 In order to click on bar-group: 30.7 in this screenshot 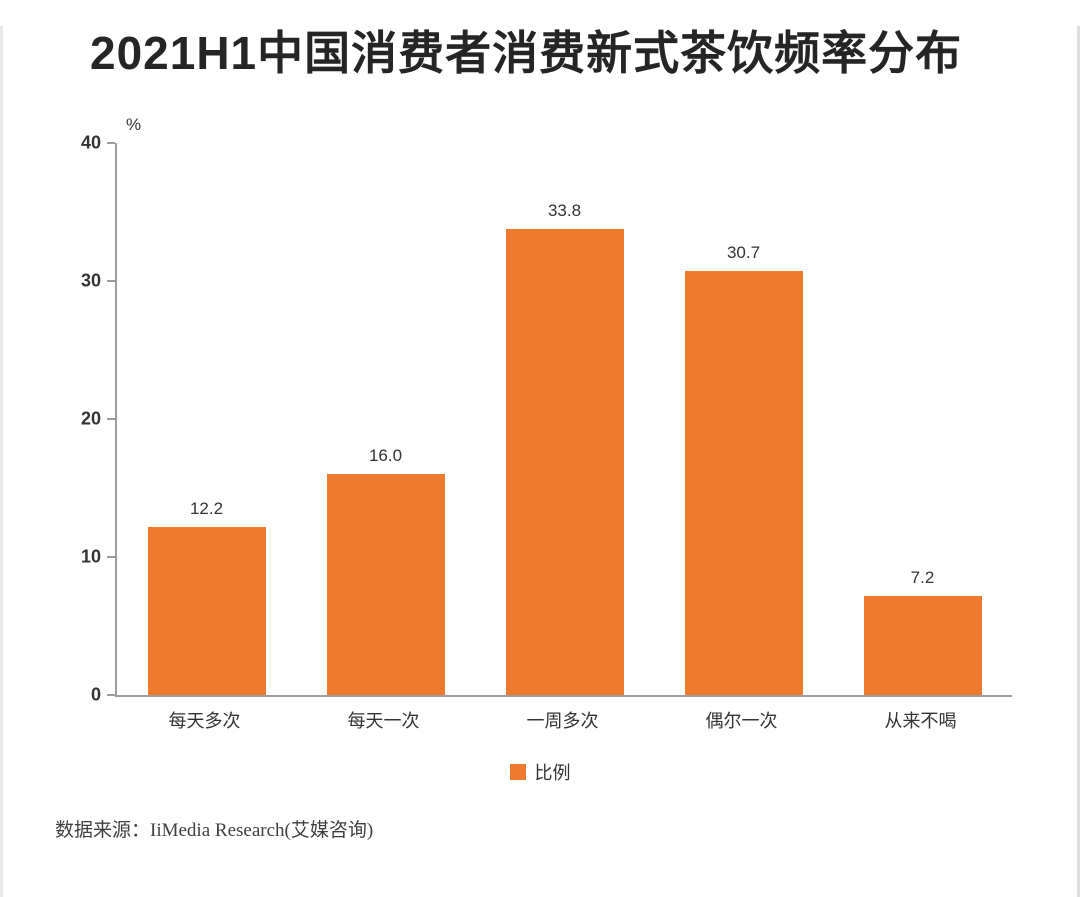, I will do `click(743, 469)`.